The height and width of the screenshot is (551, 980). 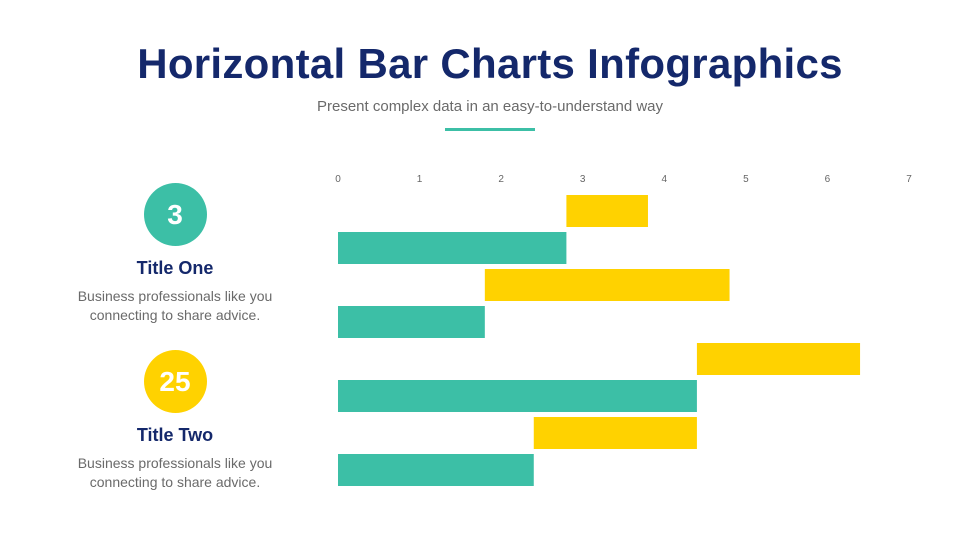 What do you see at coordinates (175, 296) in the screenshot?
I see `card-text-one-line-1: Business professionals like you` at bounding box center [175, 296].